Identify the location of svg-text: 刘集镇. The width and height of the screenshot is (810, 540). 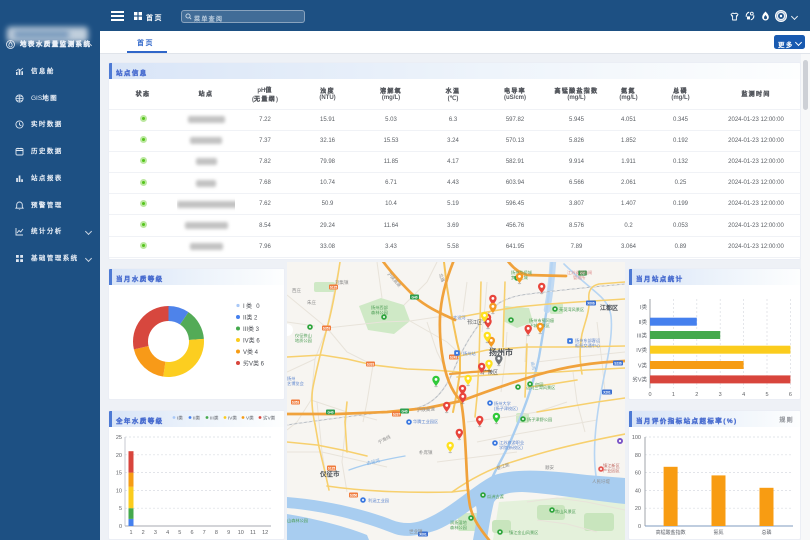
(342, 282).